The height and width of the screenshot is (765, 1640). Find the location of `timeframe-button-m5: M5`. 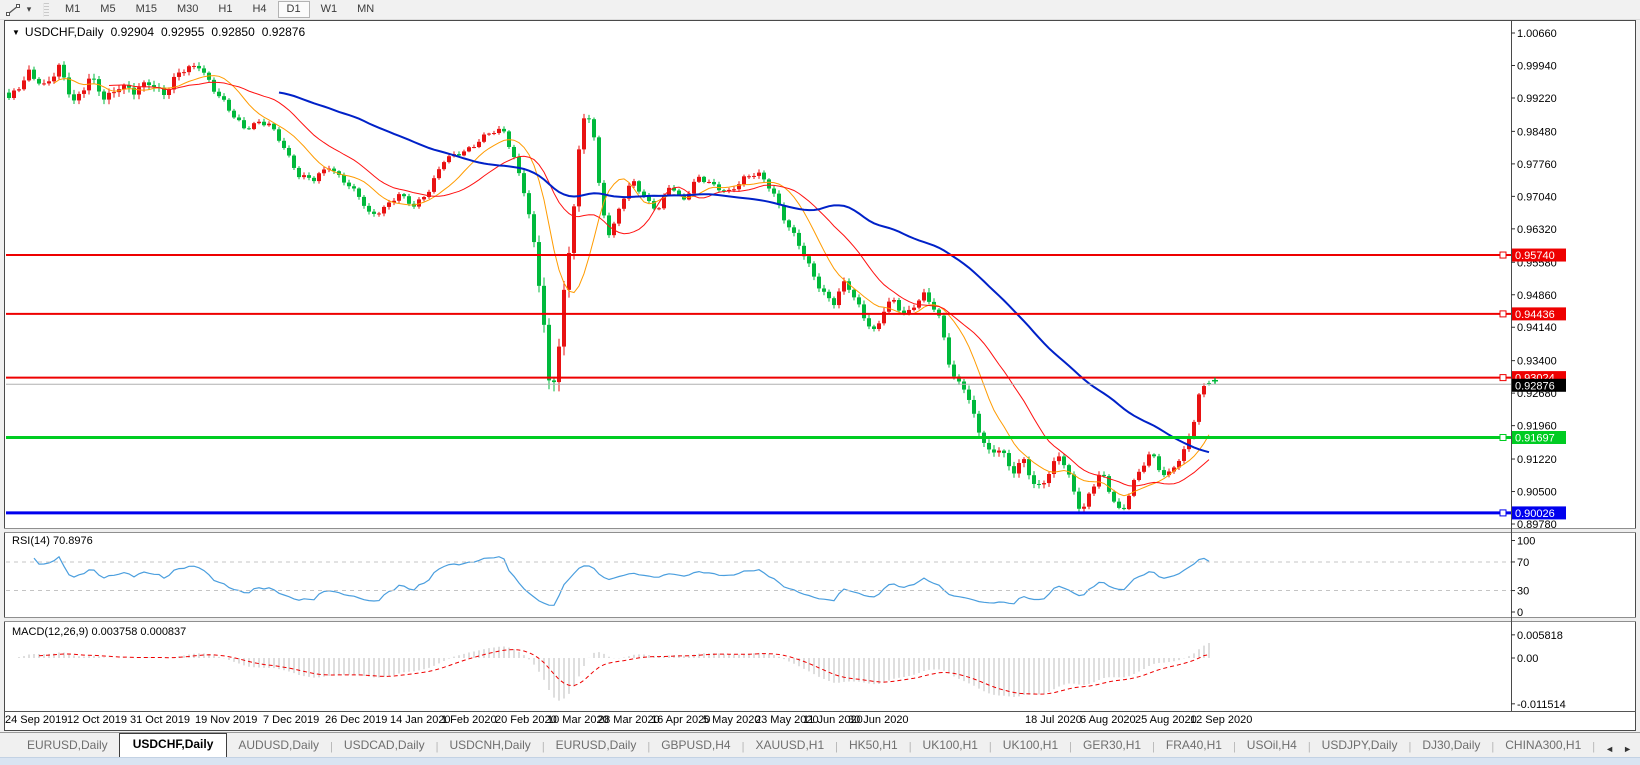

timeframe-button-m5: M5 is located at coordinates (107, 9).